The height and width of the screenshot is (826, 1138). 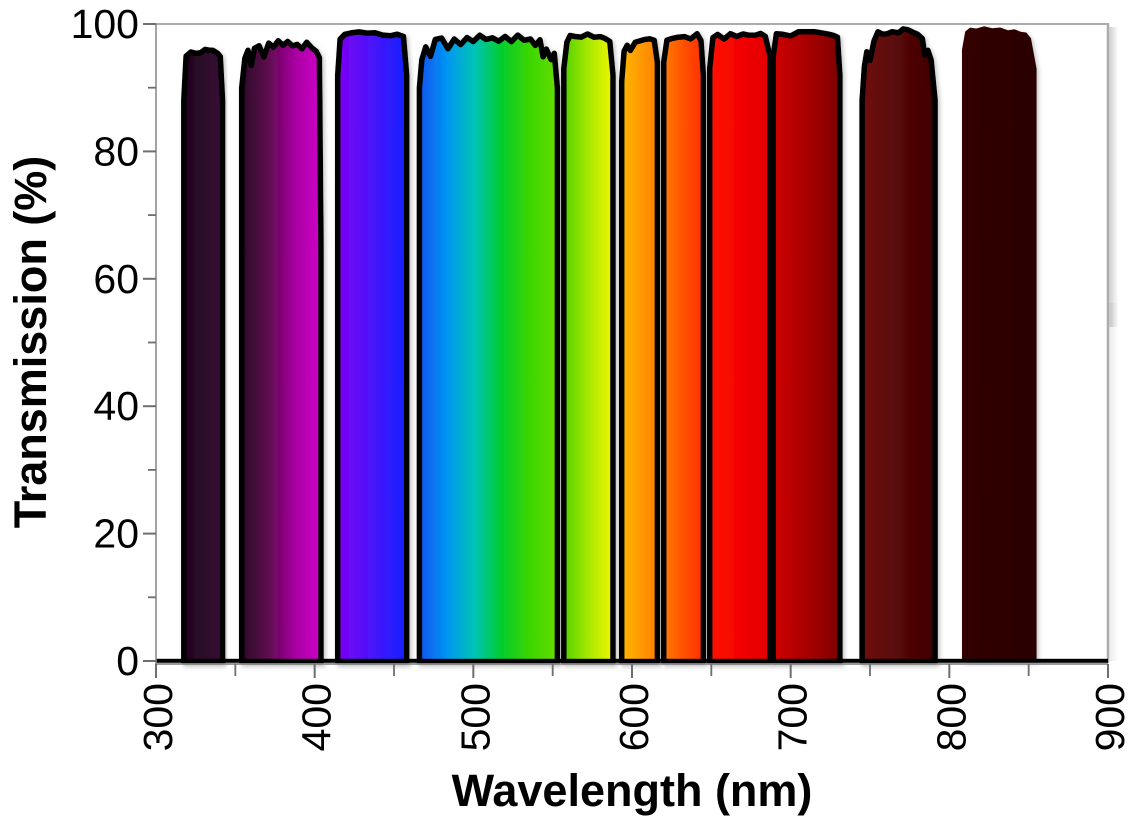 I want to click on plot-shadow-right-upper, so click(x=1114, y=177).